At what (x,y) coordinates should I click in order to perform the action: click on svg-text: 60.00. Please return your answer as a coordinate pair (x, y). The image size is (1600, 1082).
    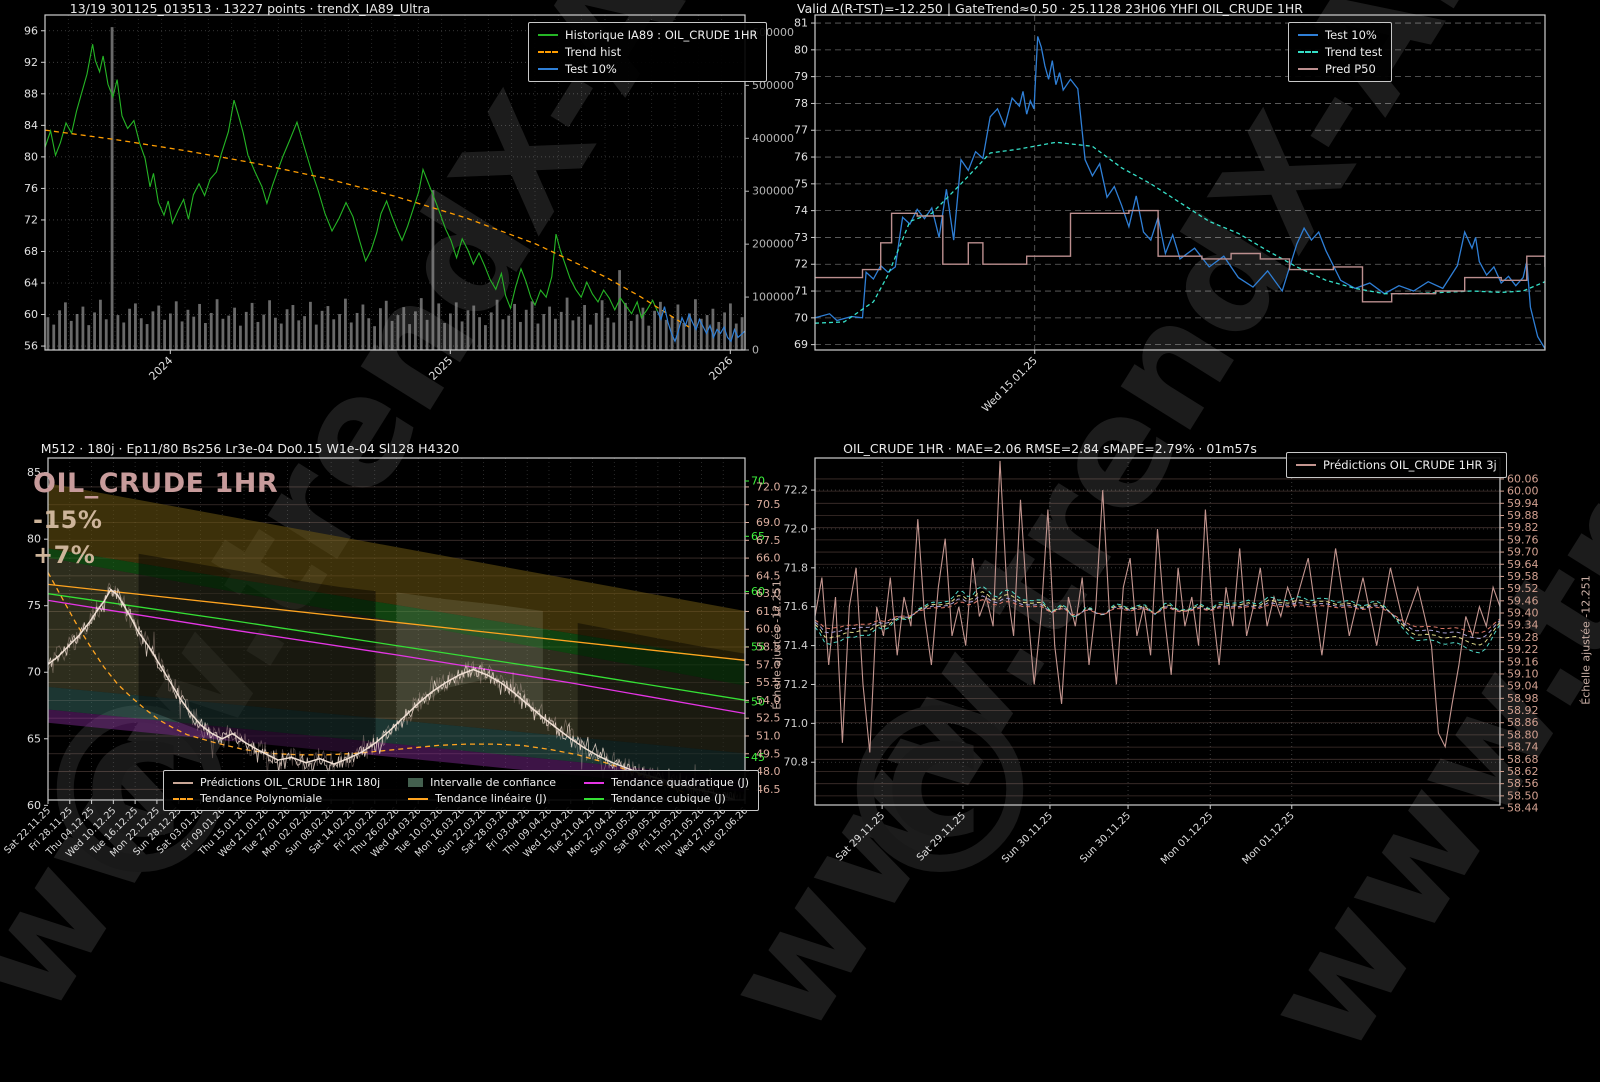
    Looking at the image, I should click on (1523, 491).